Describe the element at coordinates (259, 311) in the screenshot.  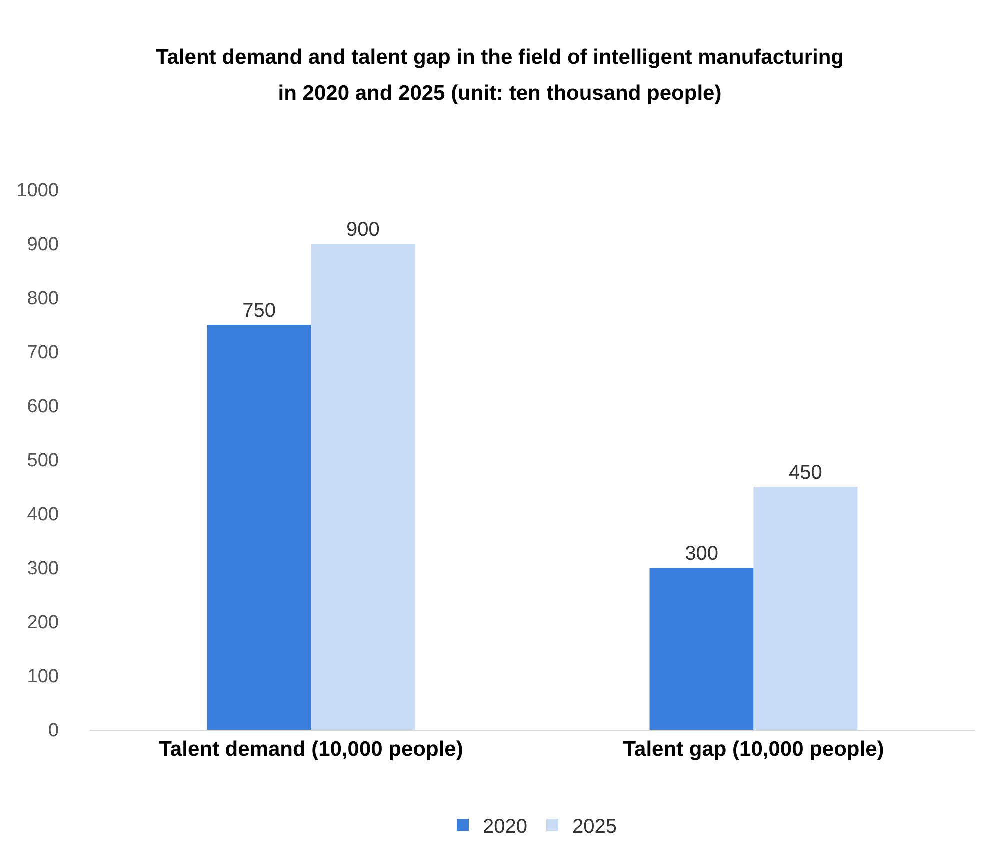
I see `data-label: 750` at that location.